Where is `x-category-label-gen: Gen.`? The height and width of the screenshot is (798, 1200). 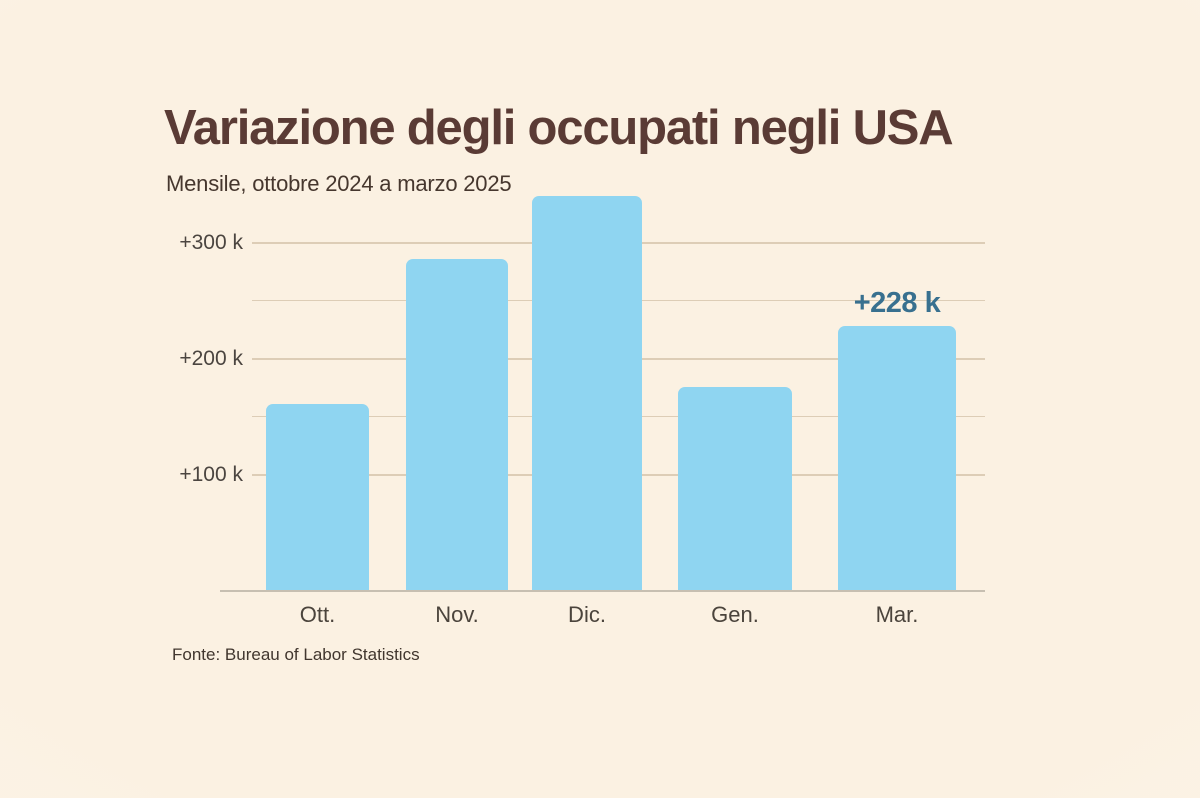 x-category-label-gen: Gen. is located at coordinates (735, 614).